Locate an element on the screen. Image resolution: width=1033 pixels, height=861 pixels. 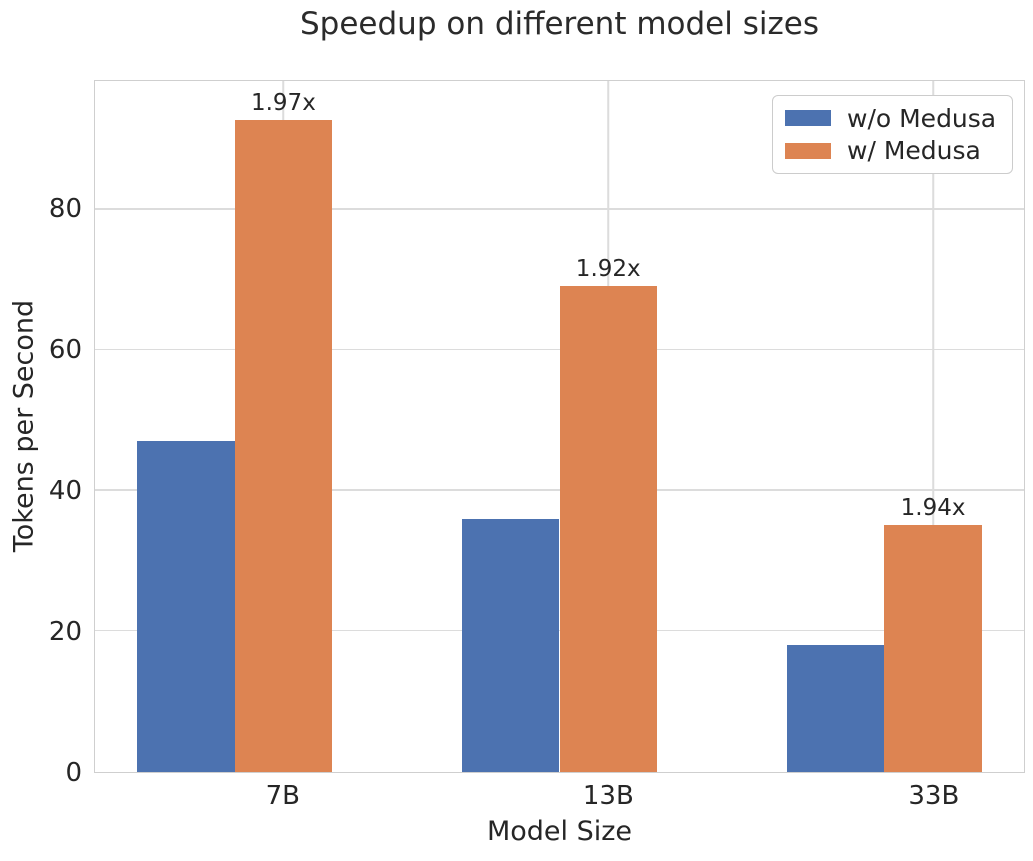
x-gridline is located at coordinates (933, 426).